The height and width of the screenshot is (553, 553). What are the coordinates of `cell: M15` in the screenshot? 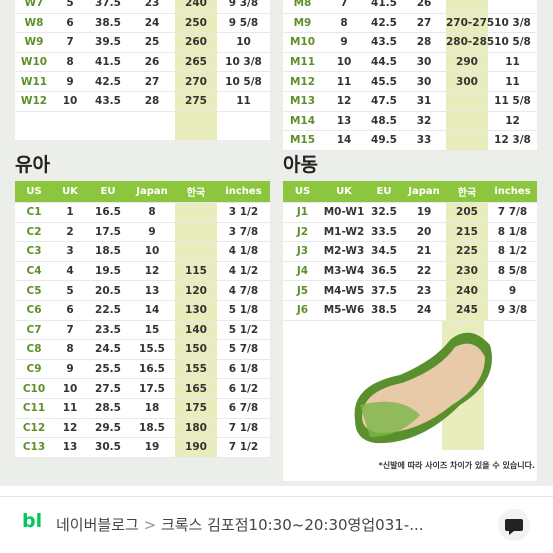 It's located at (302, 140).